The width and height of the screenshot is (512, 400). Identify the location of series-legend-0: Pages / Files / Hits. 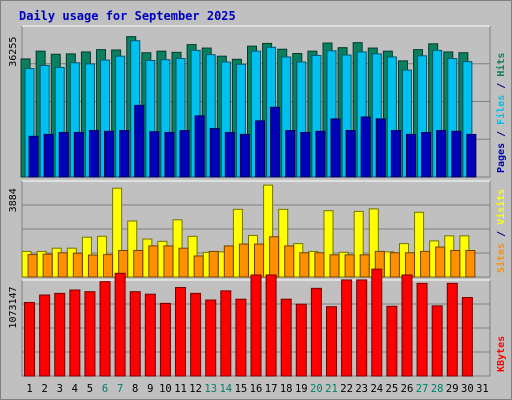
(501, 113).